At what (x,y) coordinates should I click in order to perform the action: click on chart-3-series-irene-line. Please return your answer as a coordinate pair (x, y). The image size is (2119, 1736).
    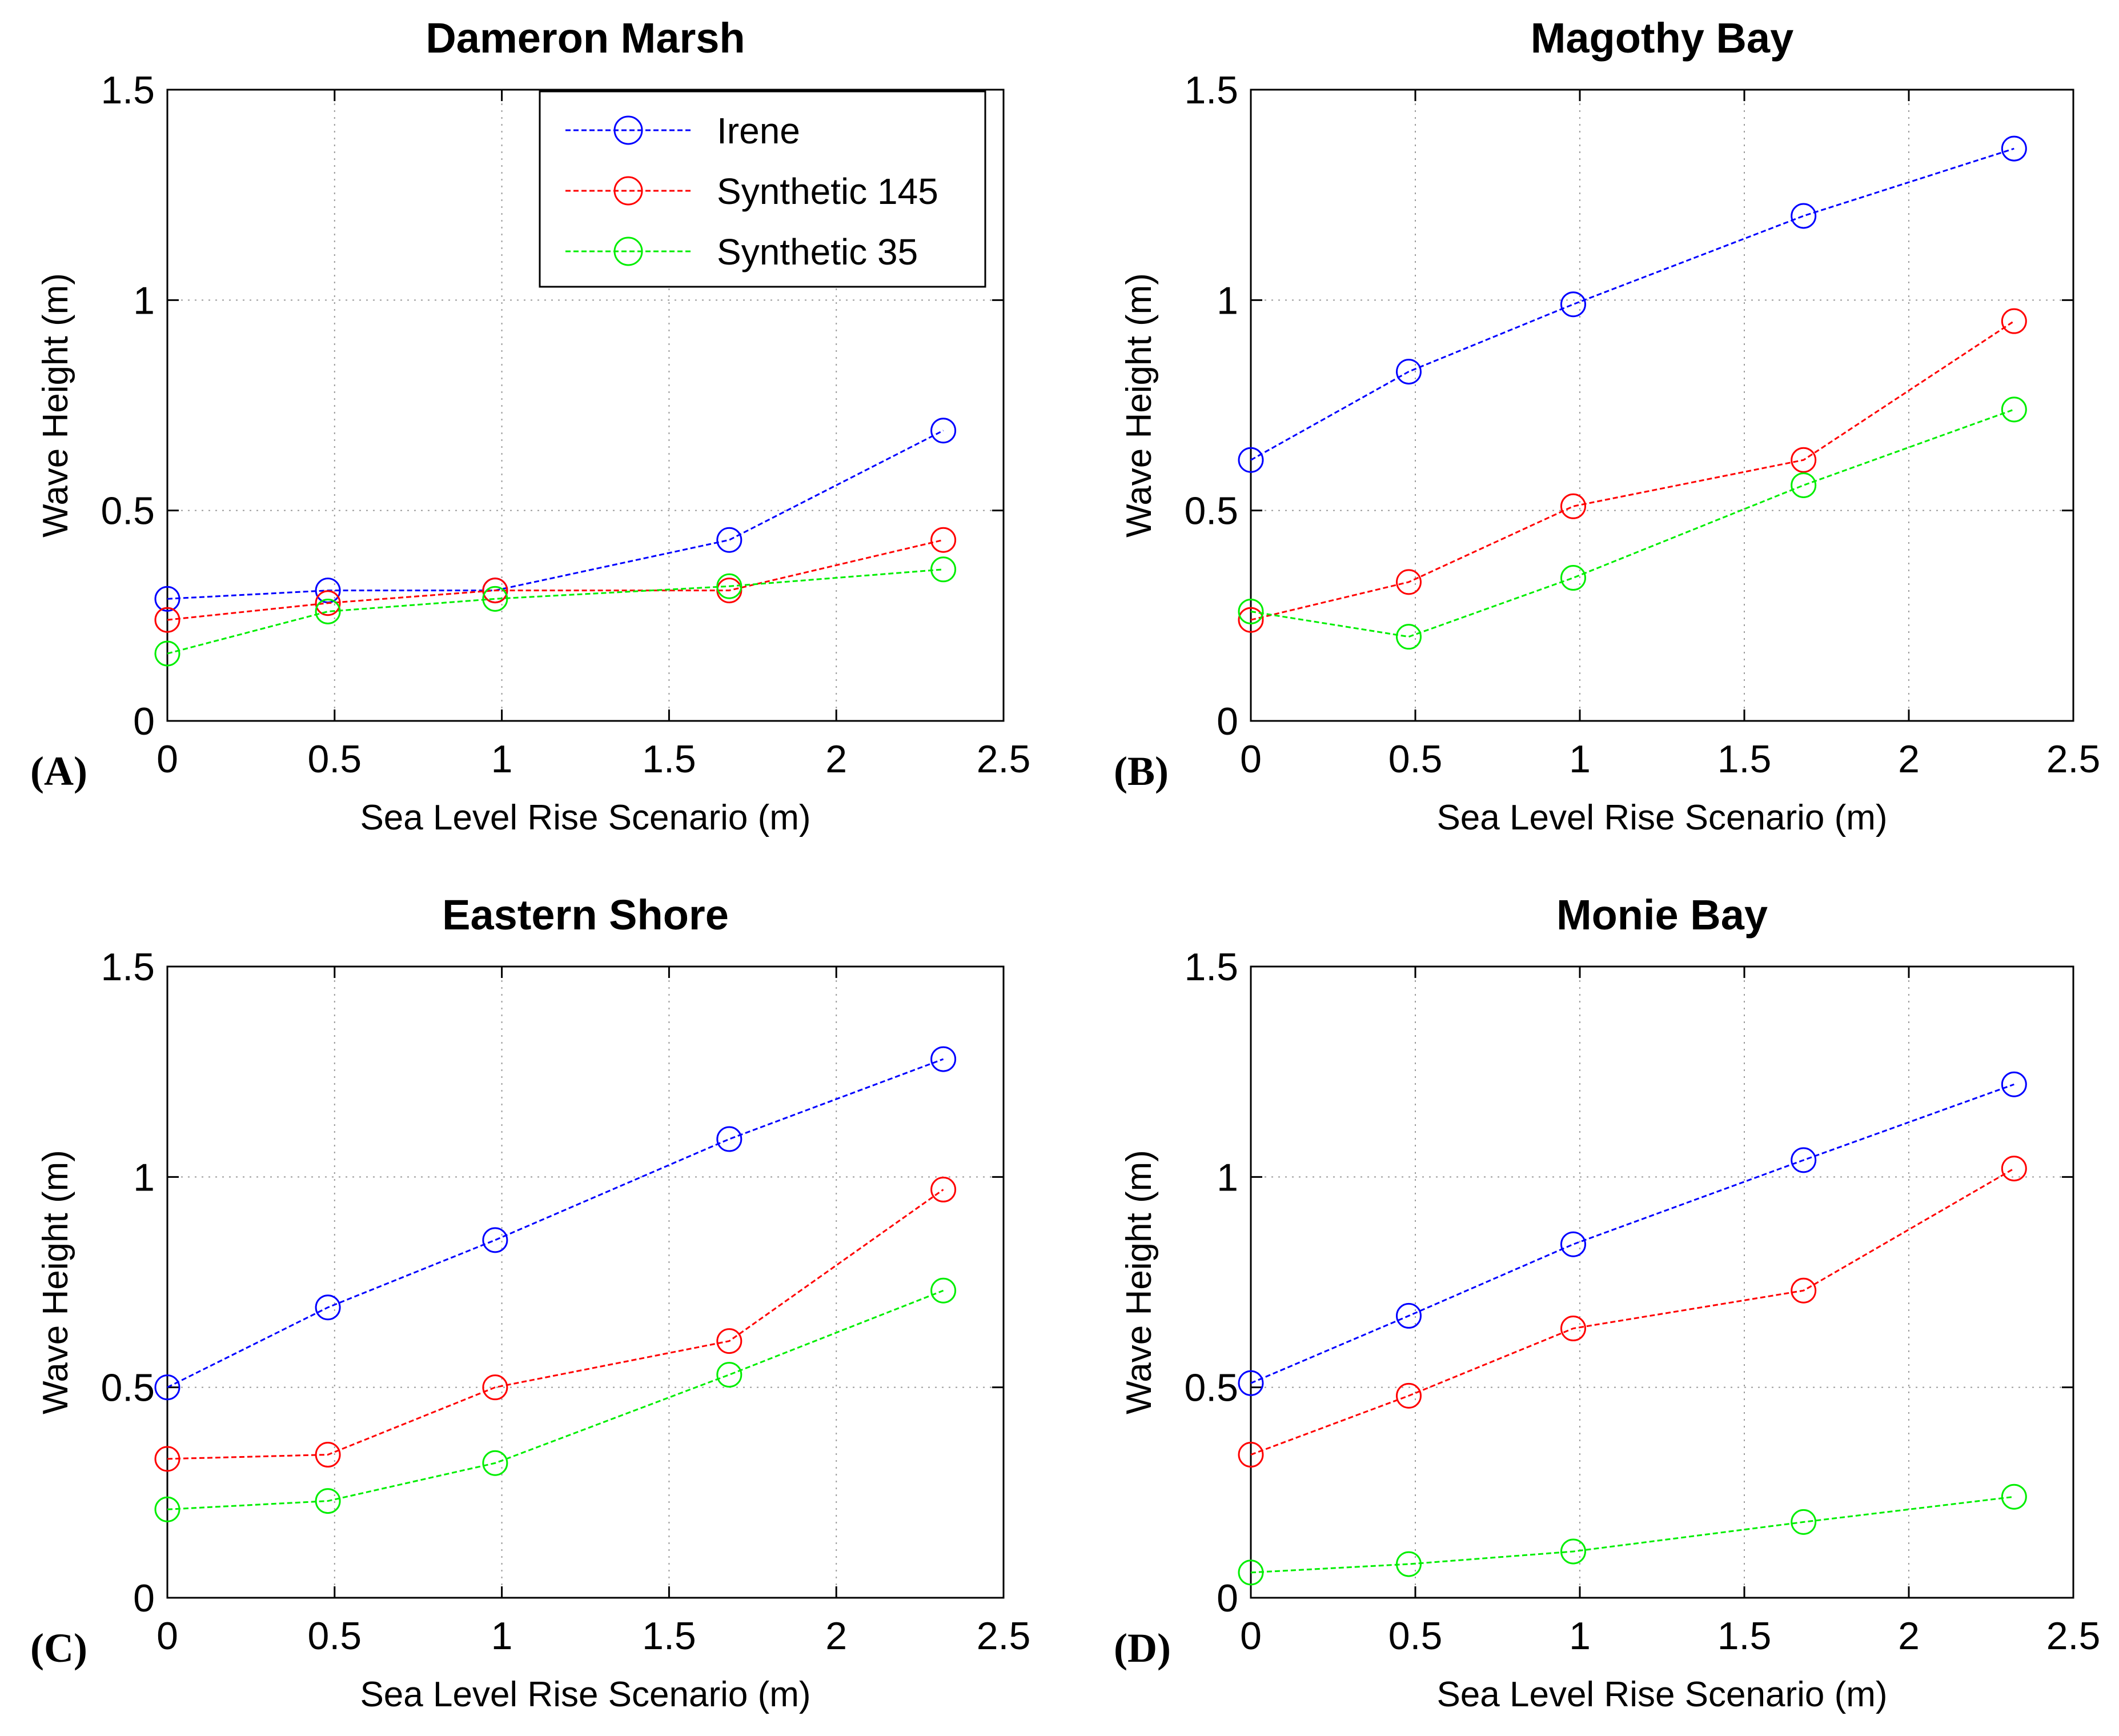
    Looking at the image, I should click on (555, 1223).